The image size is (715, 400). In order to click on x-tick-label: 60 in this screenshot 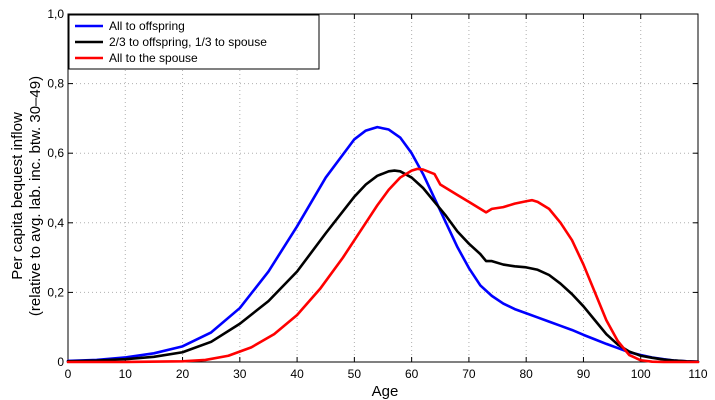, I will do `click(412, 374)`.